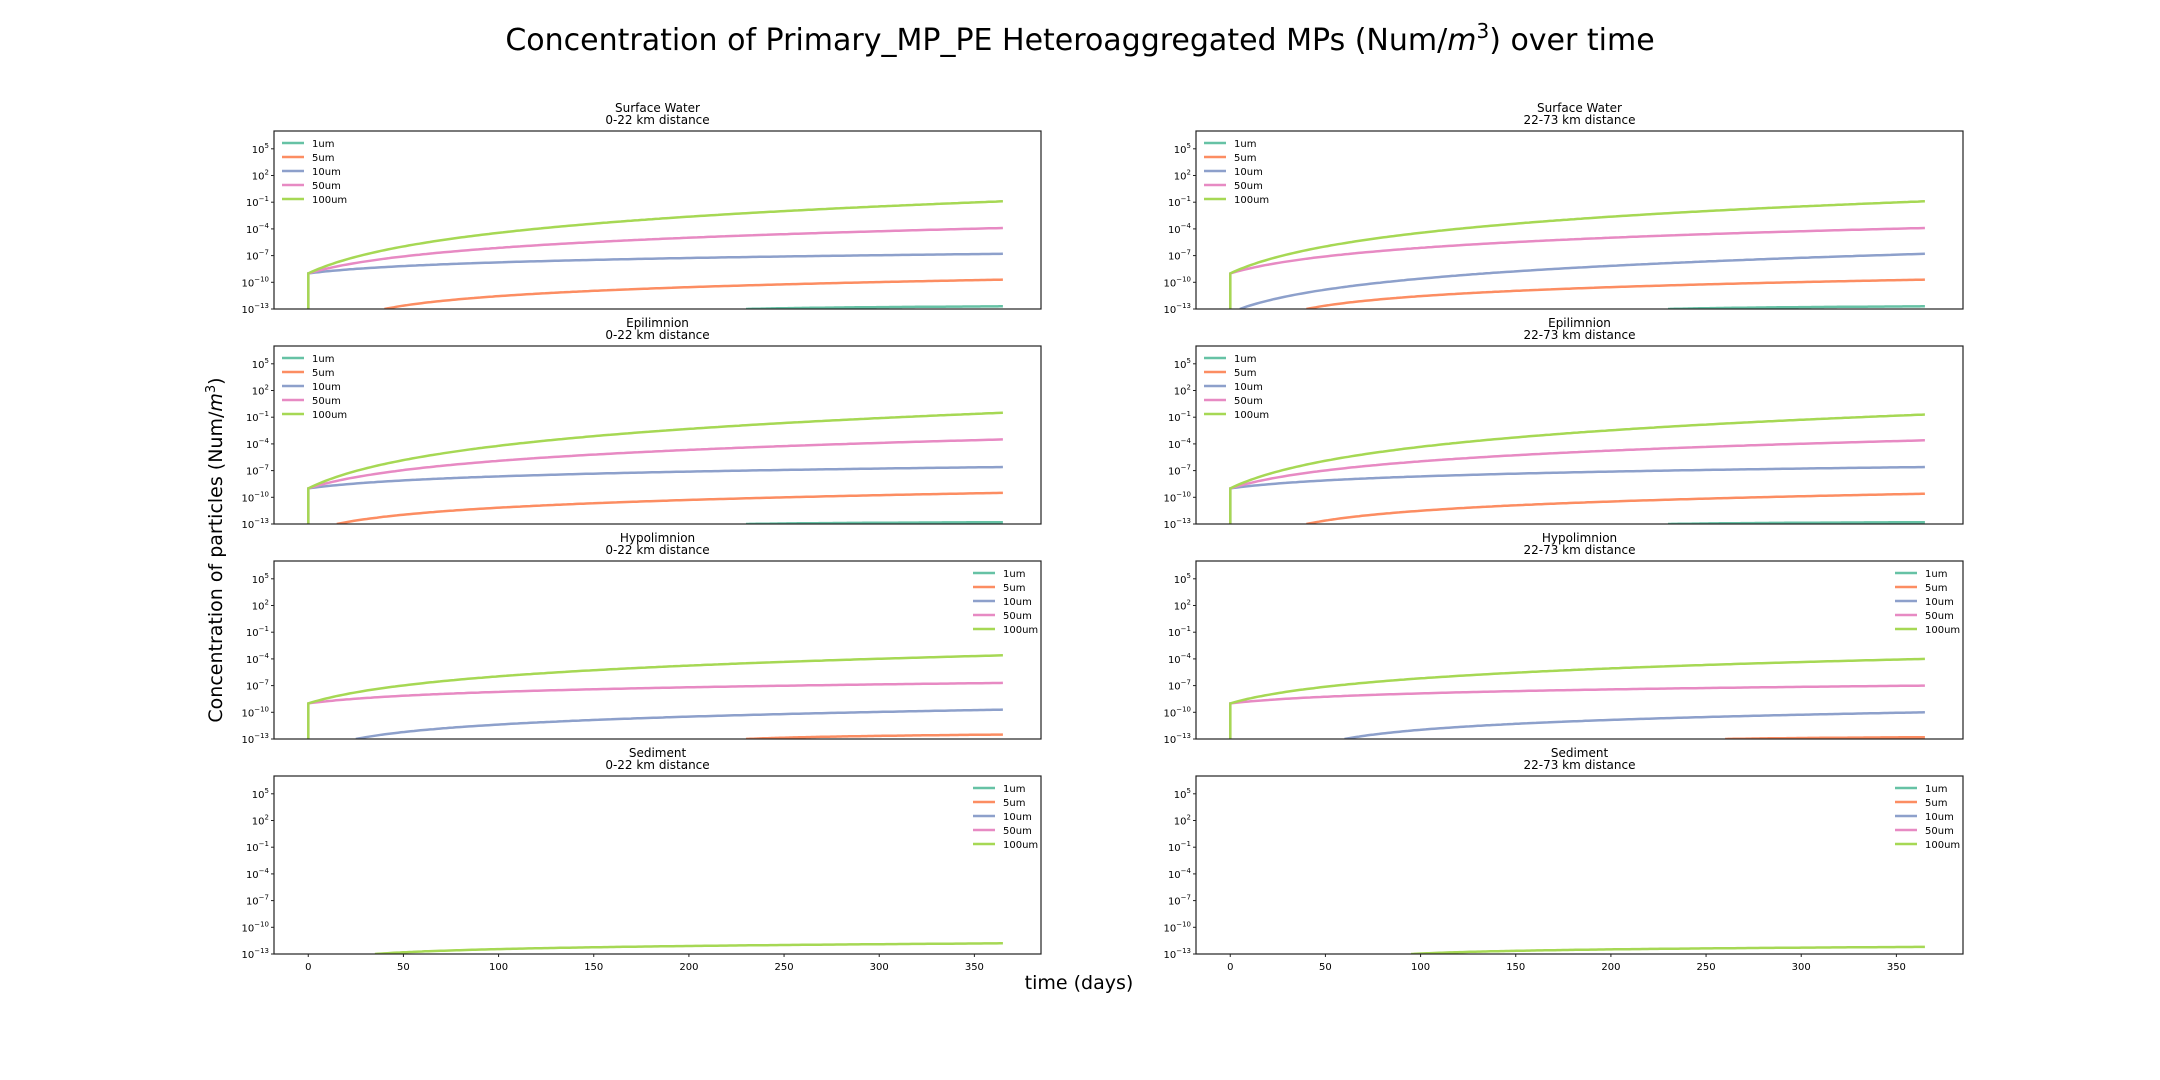 The width and height of the screenshot is (2160, 1080). What do you see at coordinates (1610, 967) in the screenshot?
I see `x-tick-label: 200` at bounding box center [1610, 967].